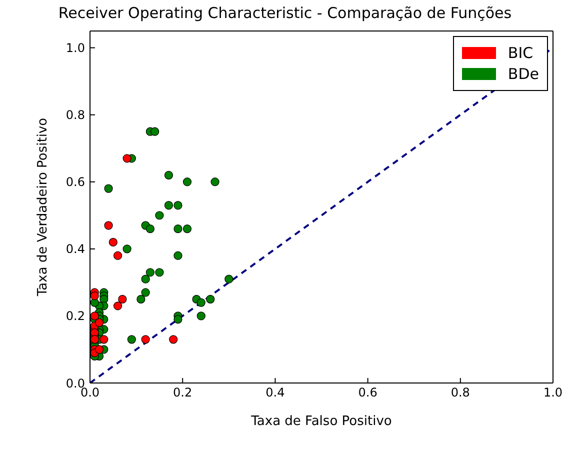 Image resolution: width=570 pixels, height=459 pixels. I want to click on y-tick-label: 0.6, so click(75, 182).